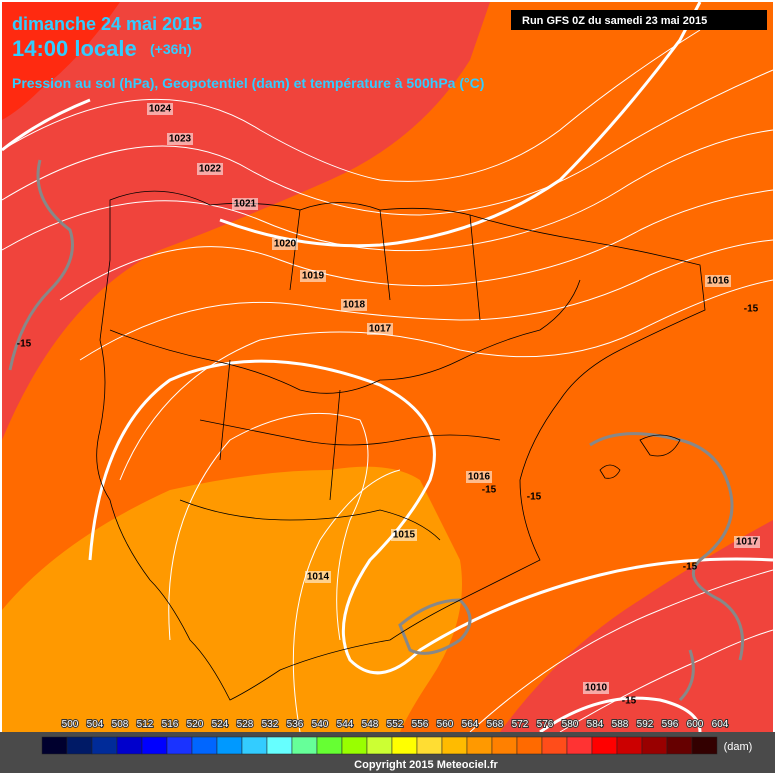  What do you see at coordinates (370, 724) in the screenshot?
I see `colorbar-tick-label: 548` at bounding box center [370, 724].